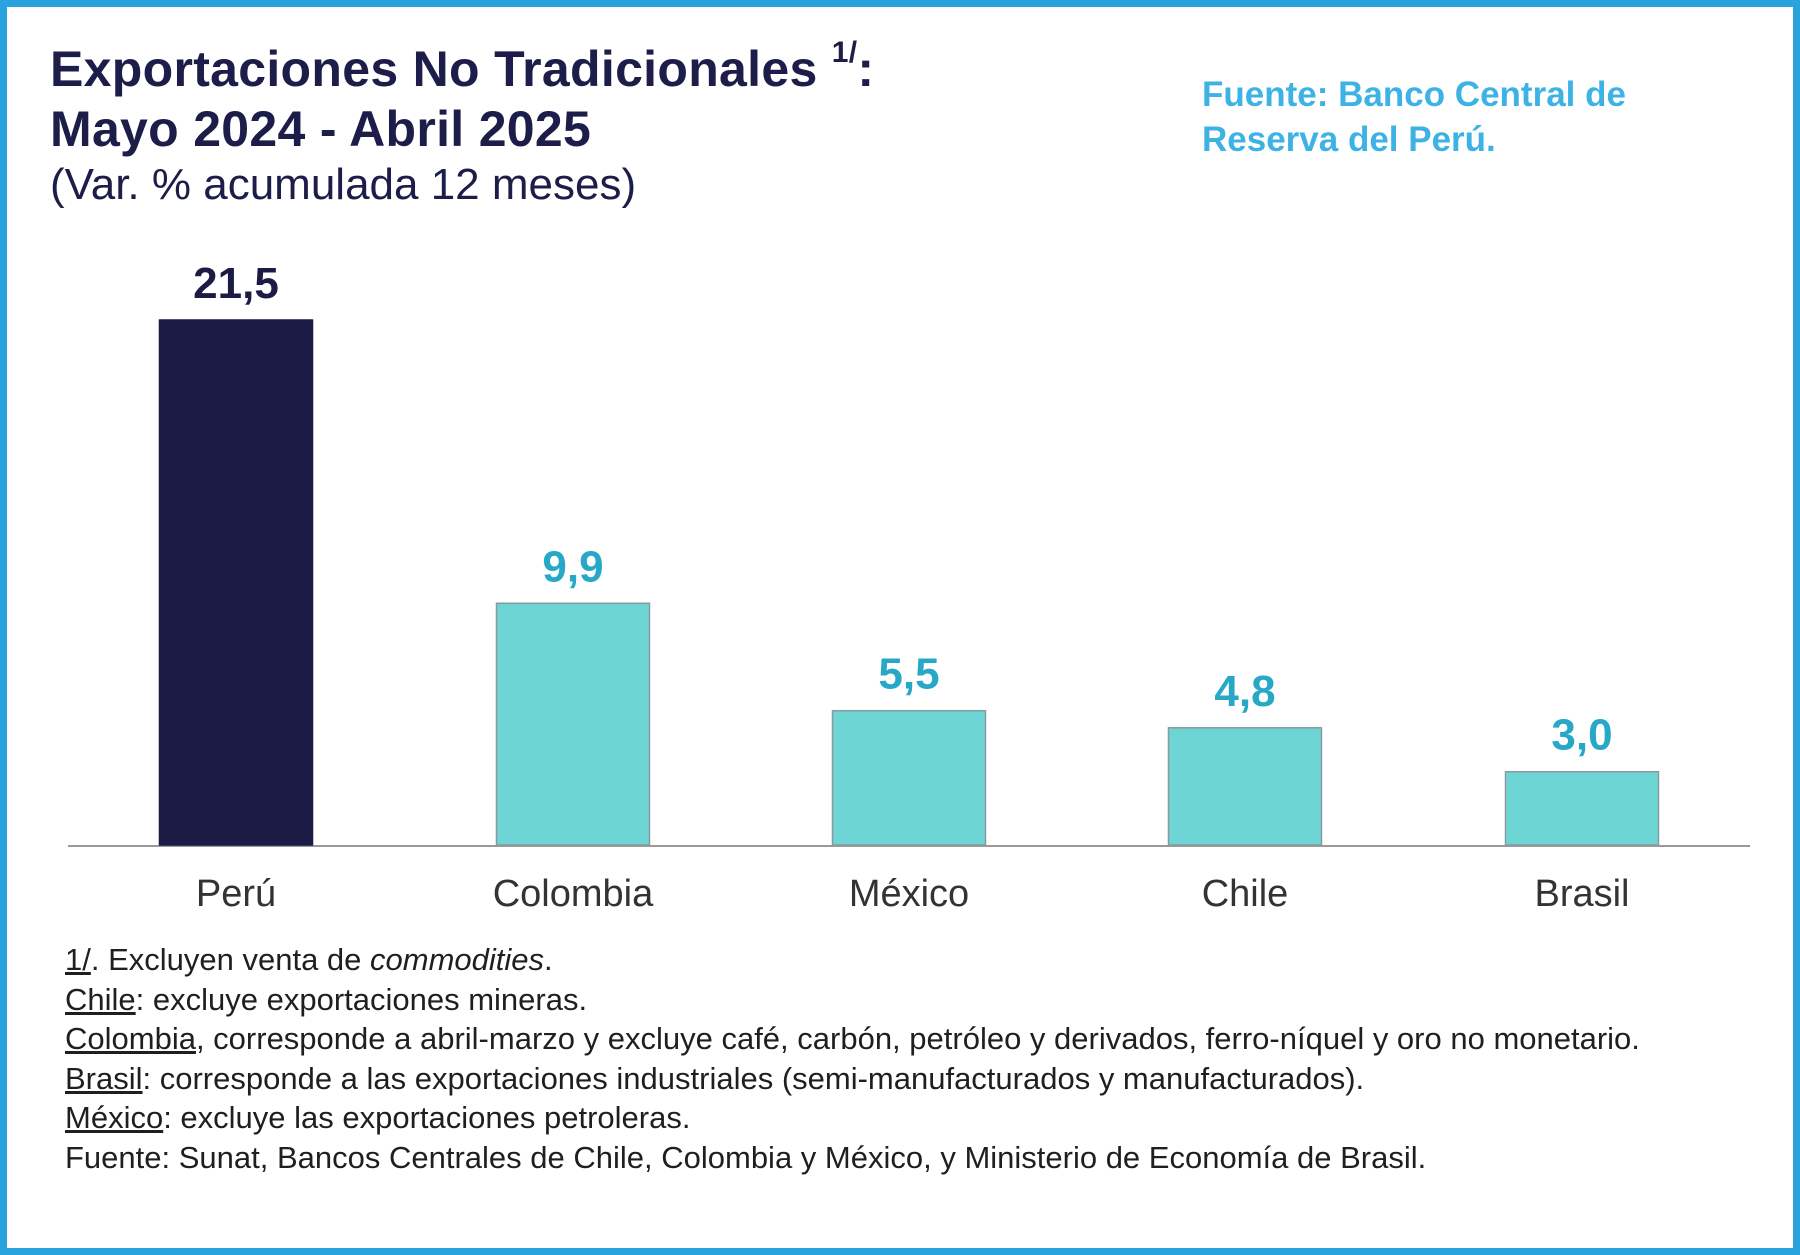 The width and height of the screenshot is (1800, 1255). Describe the element at coordinates (309, 959) in the screenshot. I see `footnote-1: 1/. Excluyen venta de commodities.` at that location.